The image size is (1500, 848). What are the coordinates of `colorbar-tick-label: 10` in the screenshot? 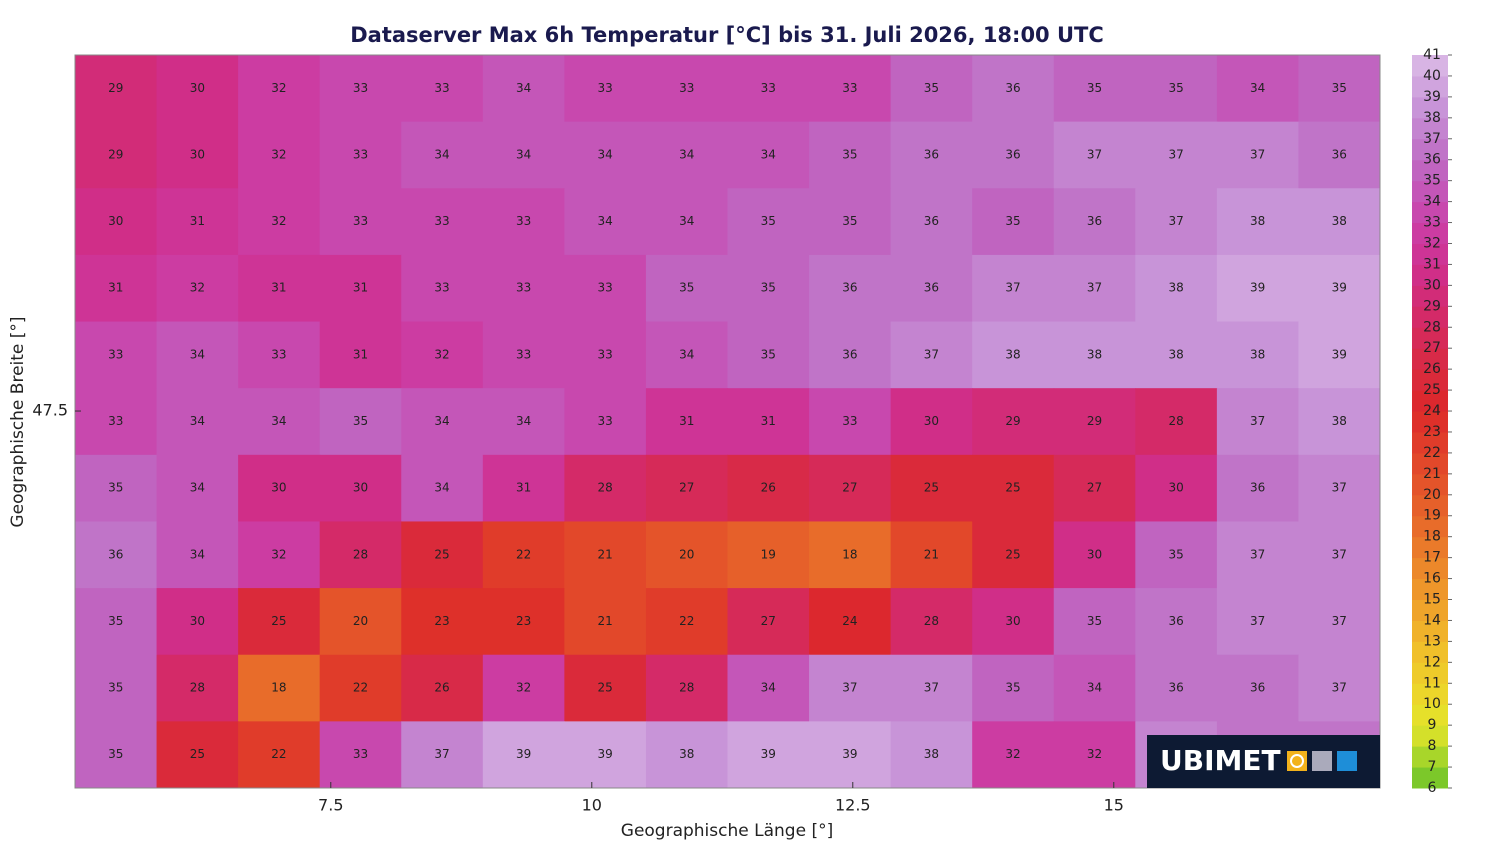 It's located at (1432, 704).